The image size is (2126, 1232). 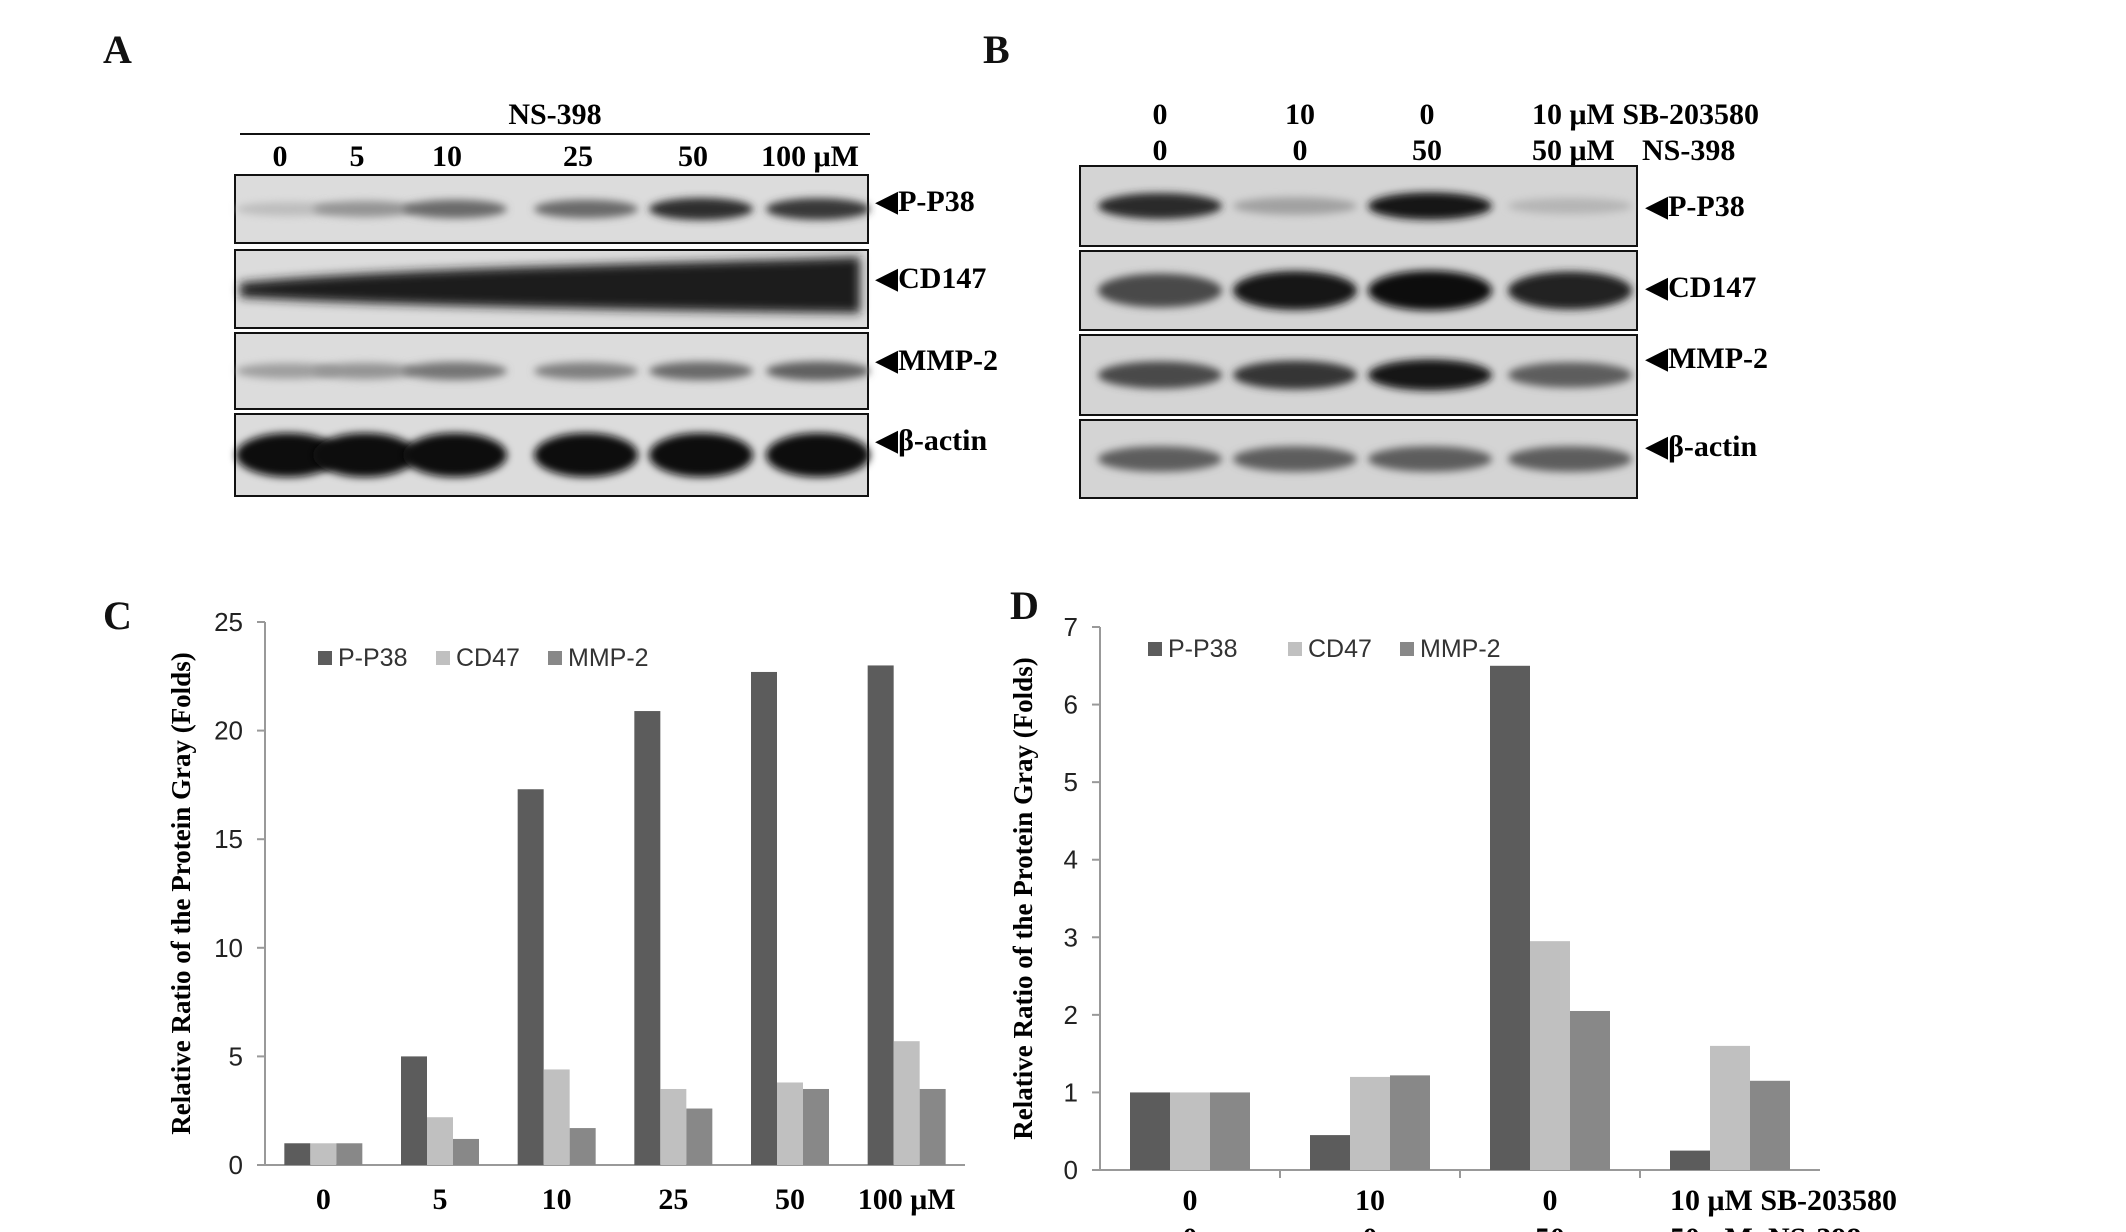 I want to click on blot-a-lane-label: 25, so click(x=578, y=156).